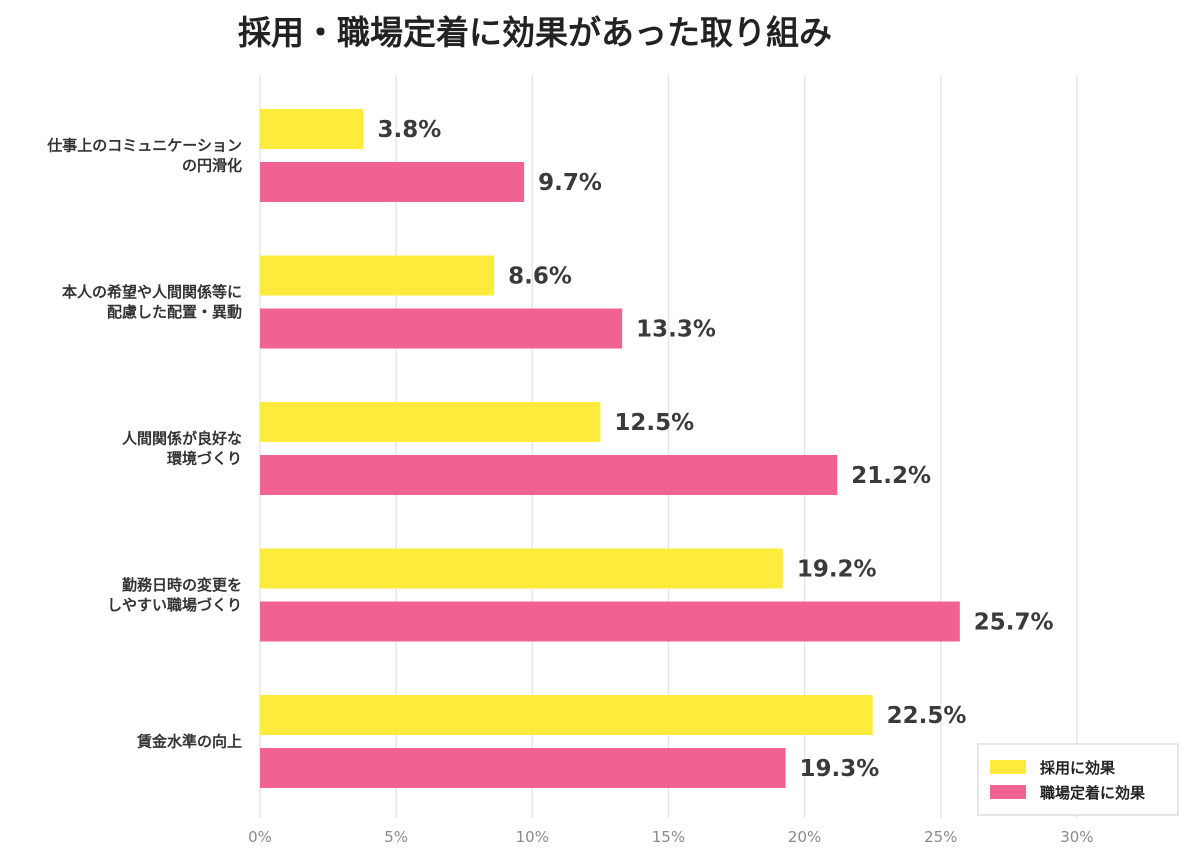  I want to click on category-label: 仕事上のコミュニケーション, so click(144, 146).